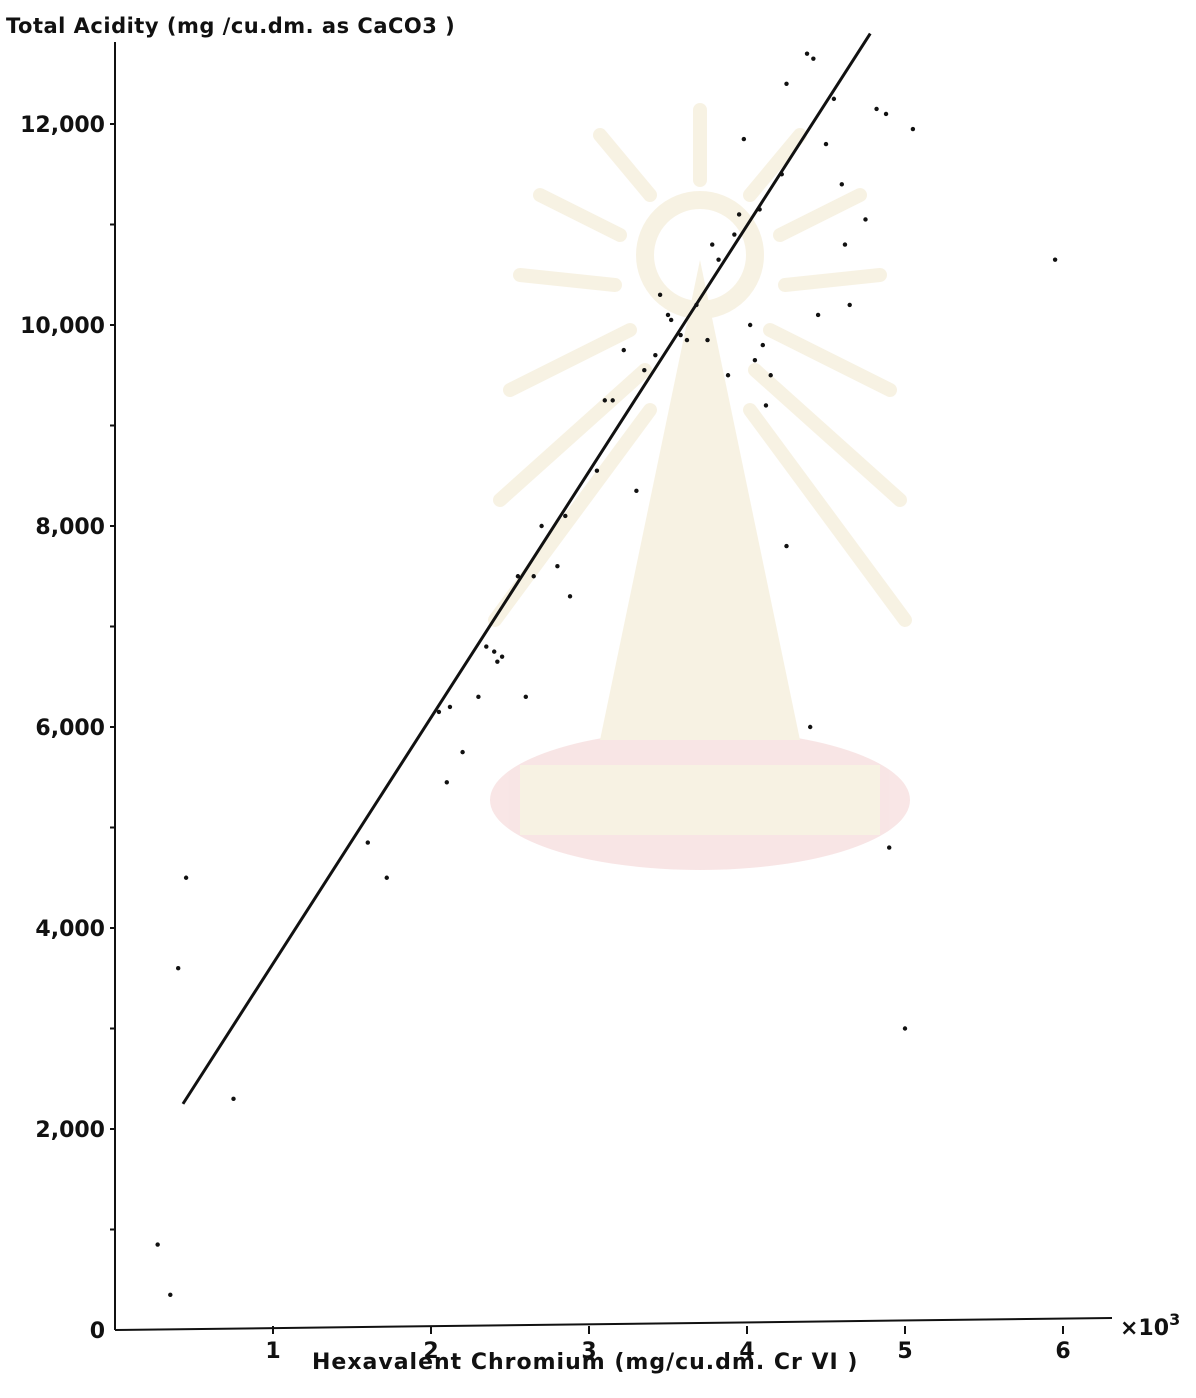 The image size is (1196, 1398). Describe the element at coordinates (746, 1351) in the screenshot. I see `x-tick-label: 4` at that location.